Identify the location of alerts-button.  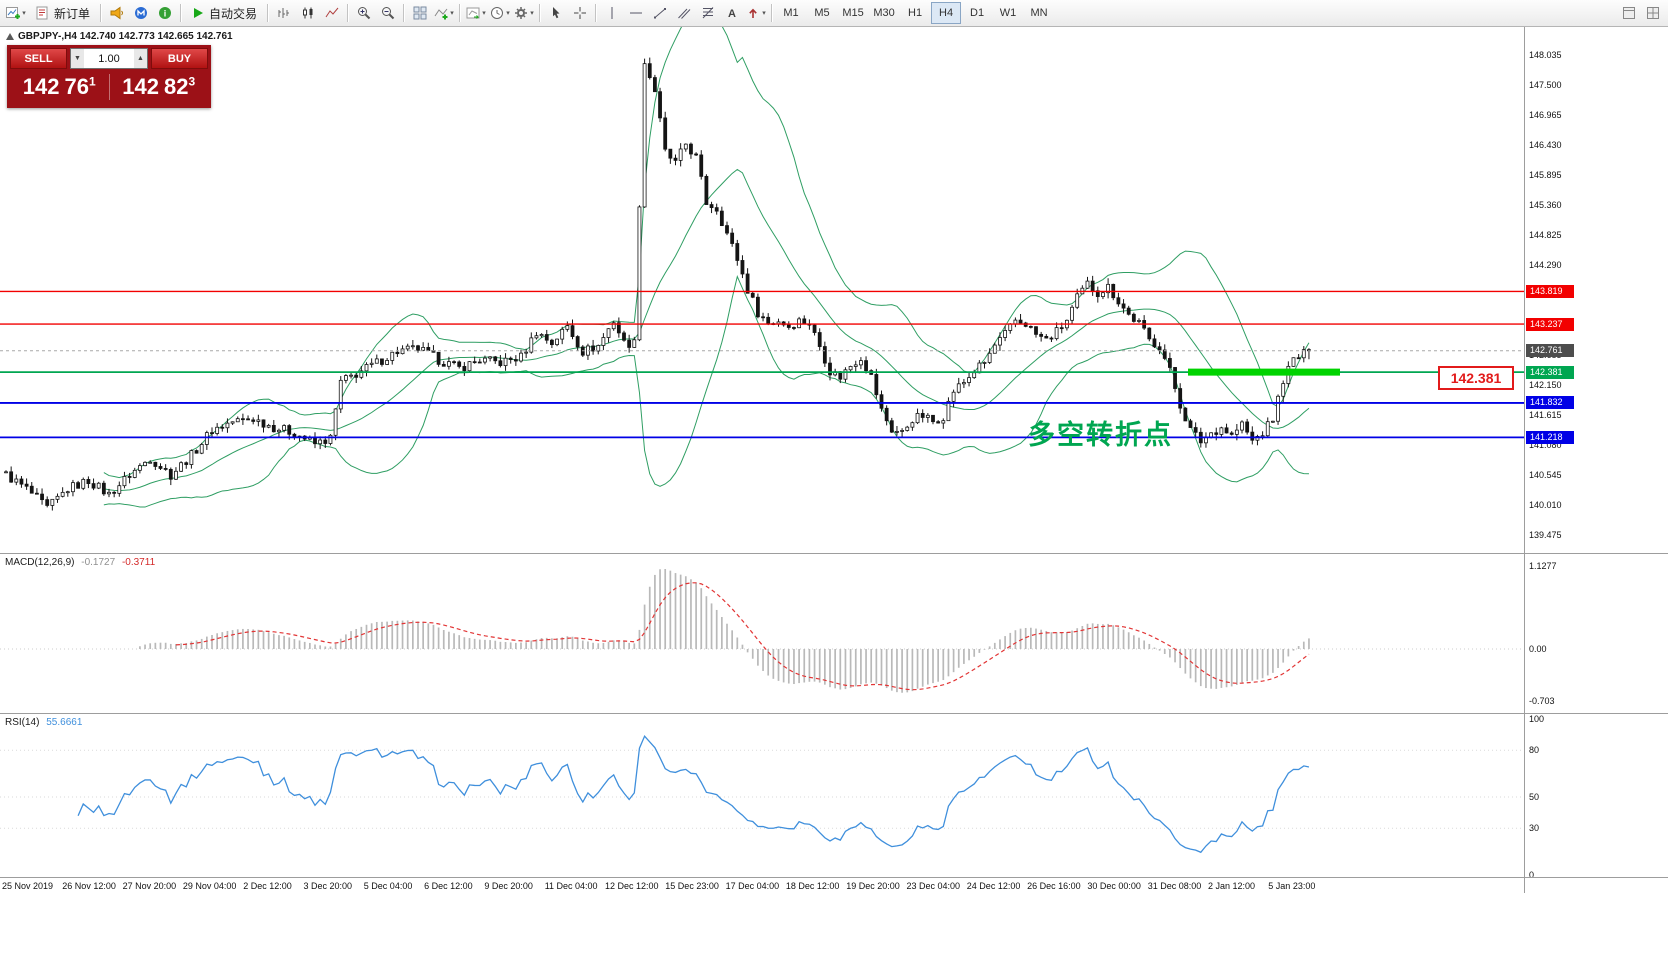
(116, 13).